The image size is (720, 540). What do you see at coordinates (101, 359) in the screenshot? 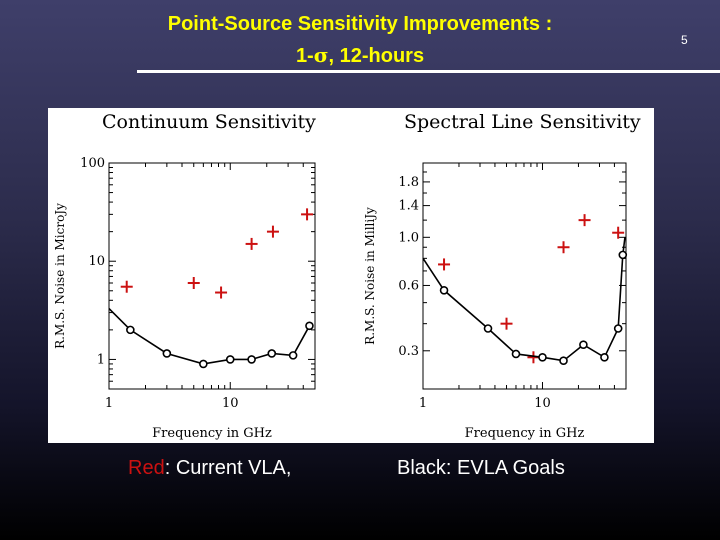
I see `y-tick-label: 1` at bounding box center [101, 359].